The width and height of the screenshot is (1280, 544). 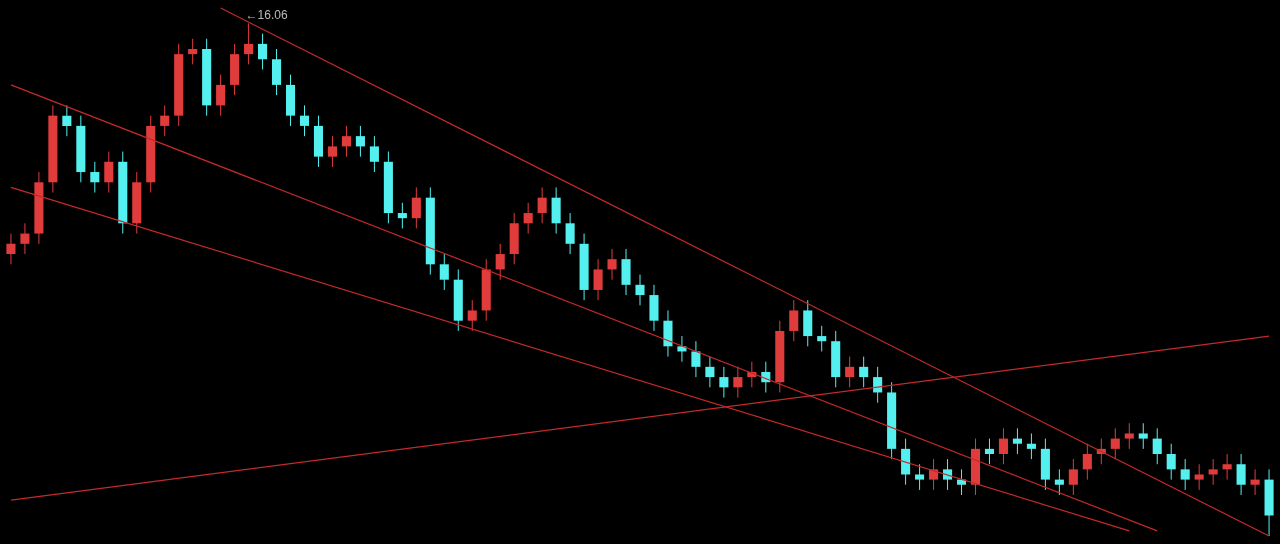 I want to click on text: ←16.06, so click(x=266, y=15).